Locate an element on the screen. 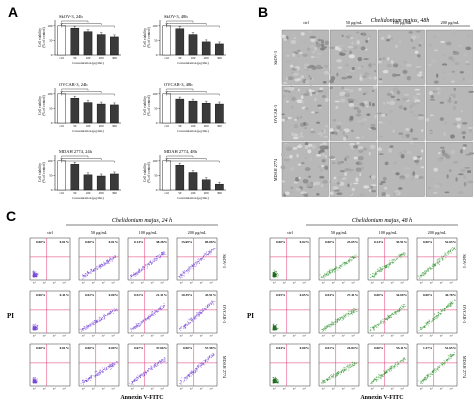 The height and width of the screenshot is (404, 474). microscopy-row-label: SkOV-3 is located at coordinates (275, 58).